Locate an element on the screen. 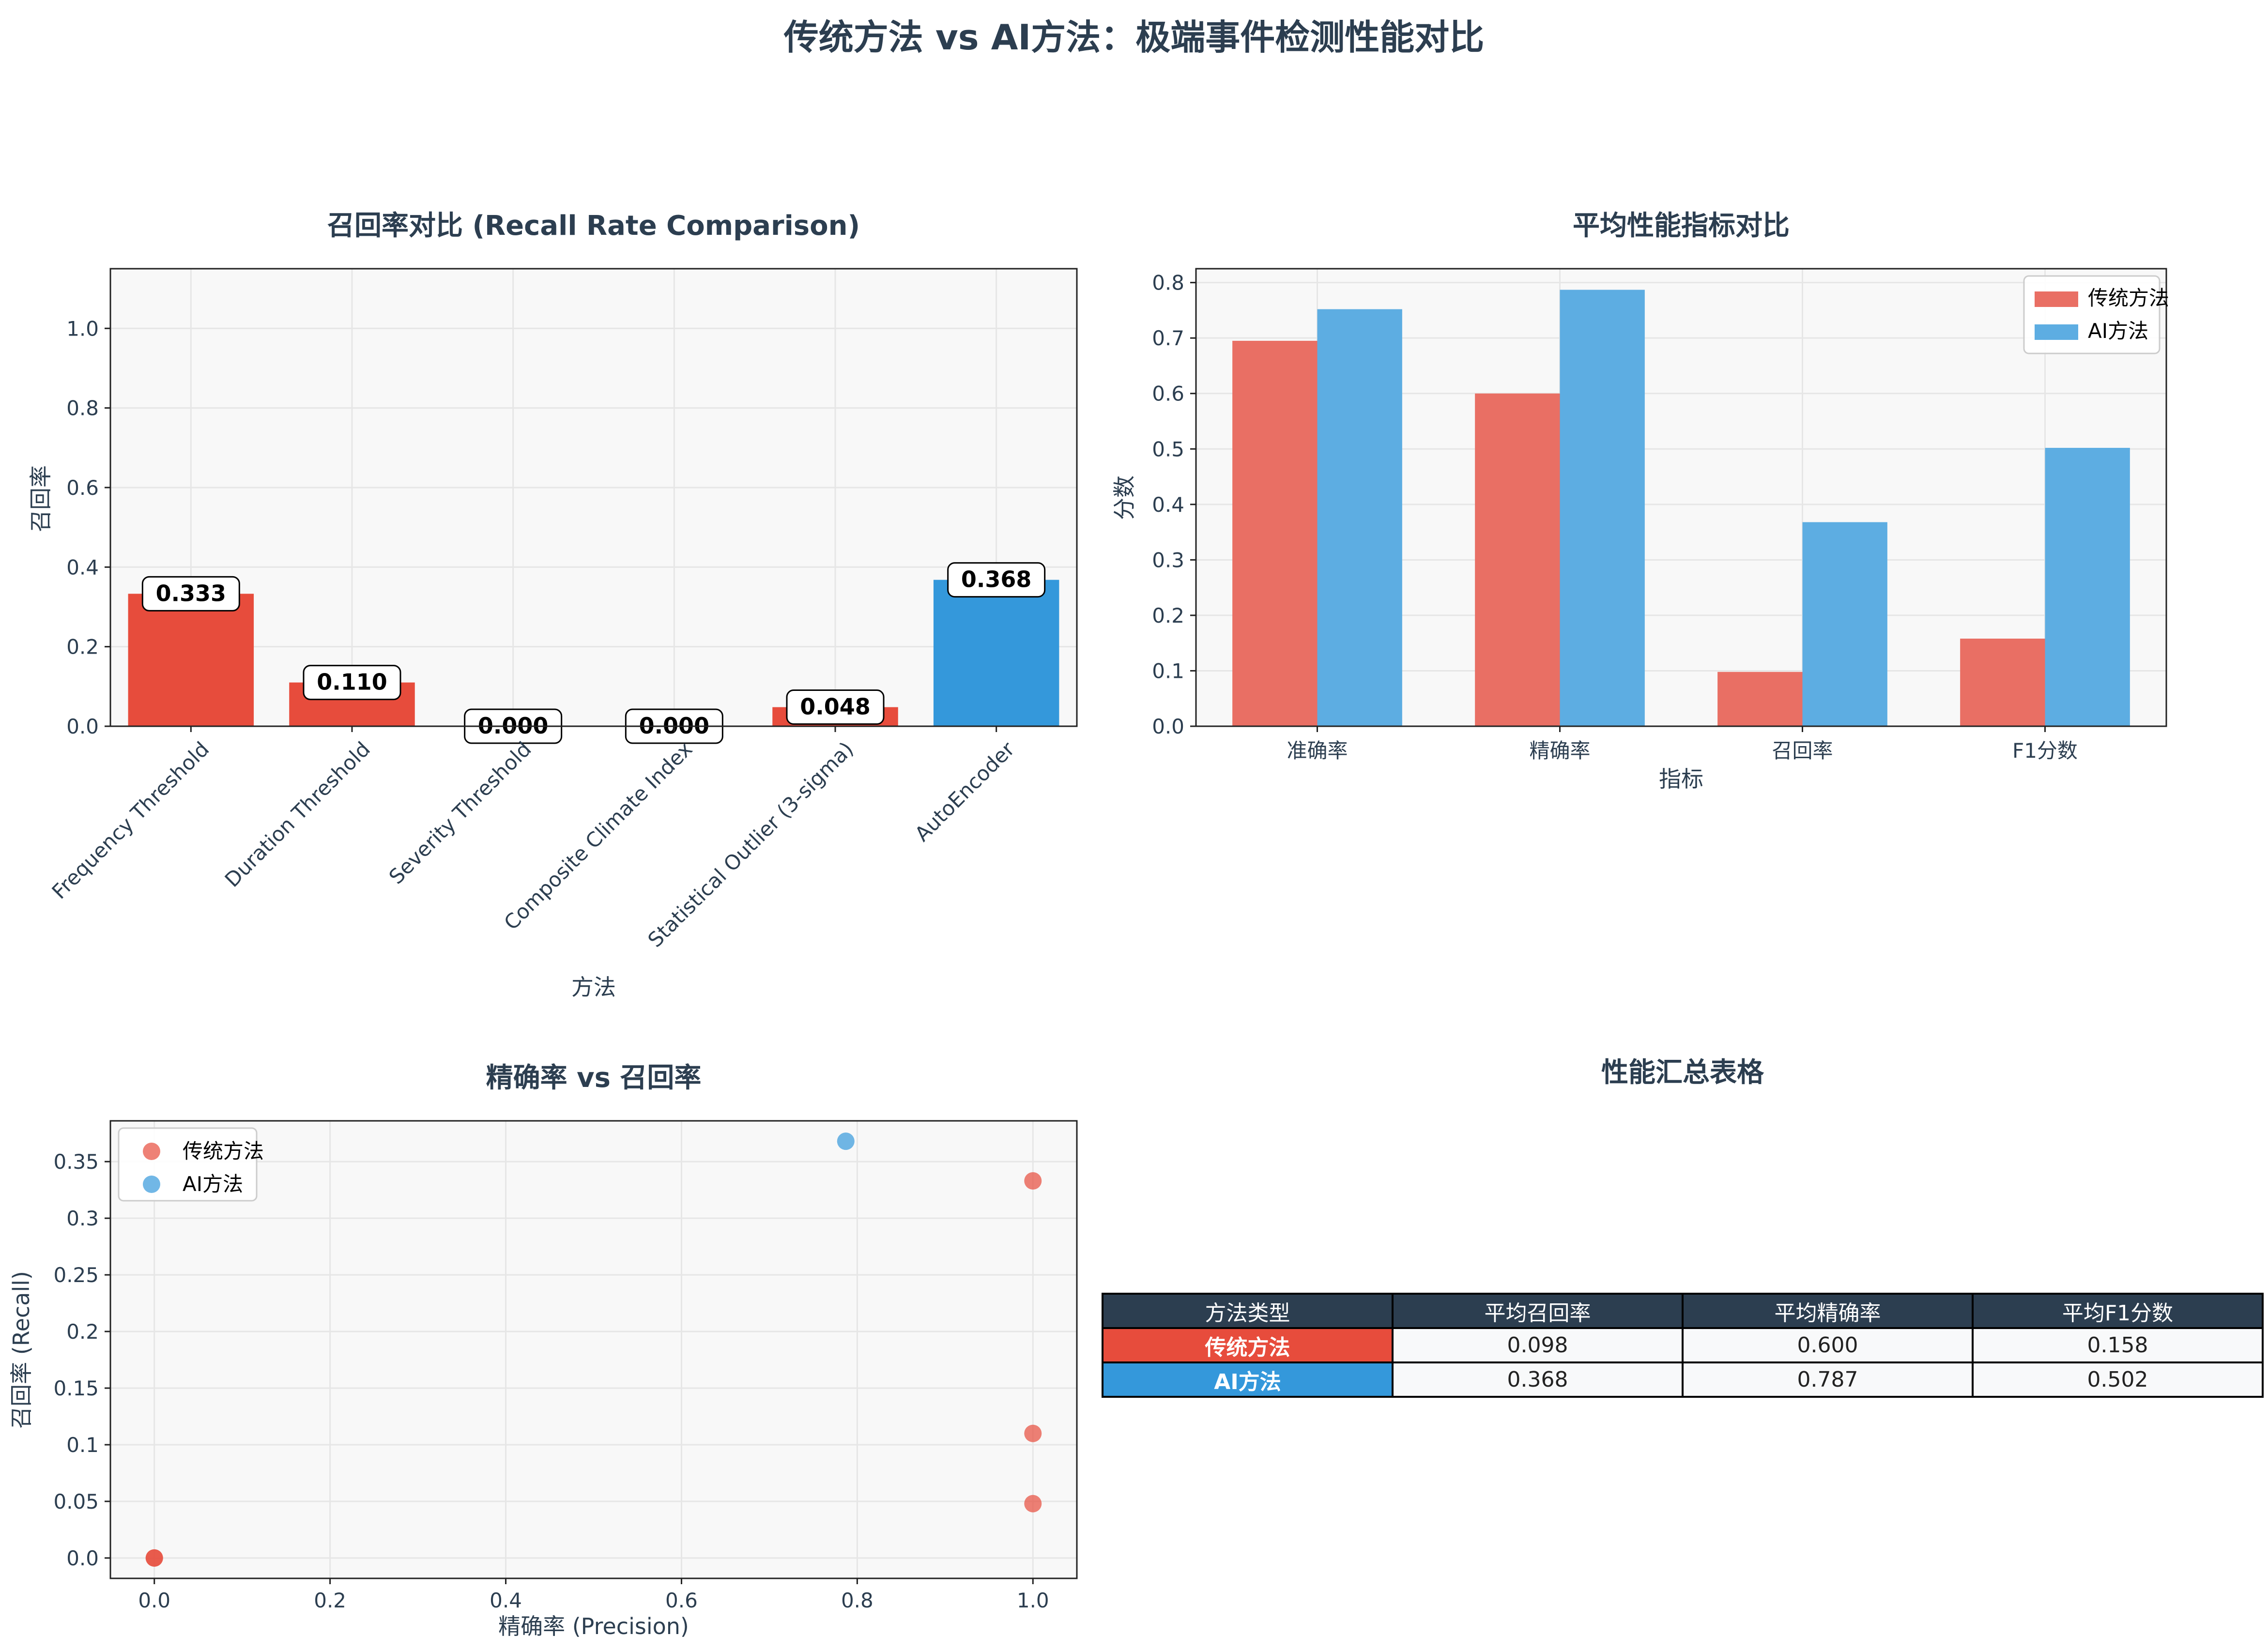 Image resolution: width=2268 pixels, height=1651 pixels. table-header-cell: 方法类型 is located at coordinates (1248, 1311).